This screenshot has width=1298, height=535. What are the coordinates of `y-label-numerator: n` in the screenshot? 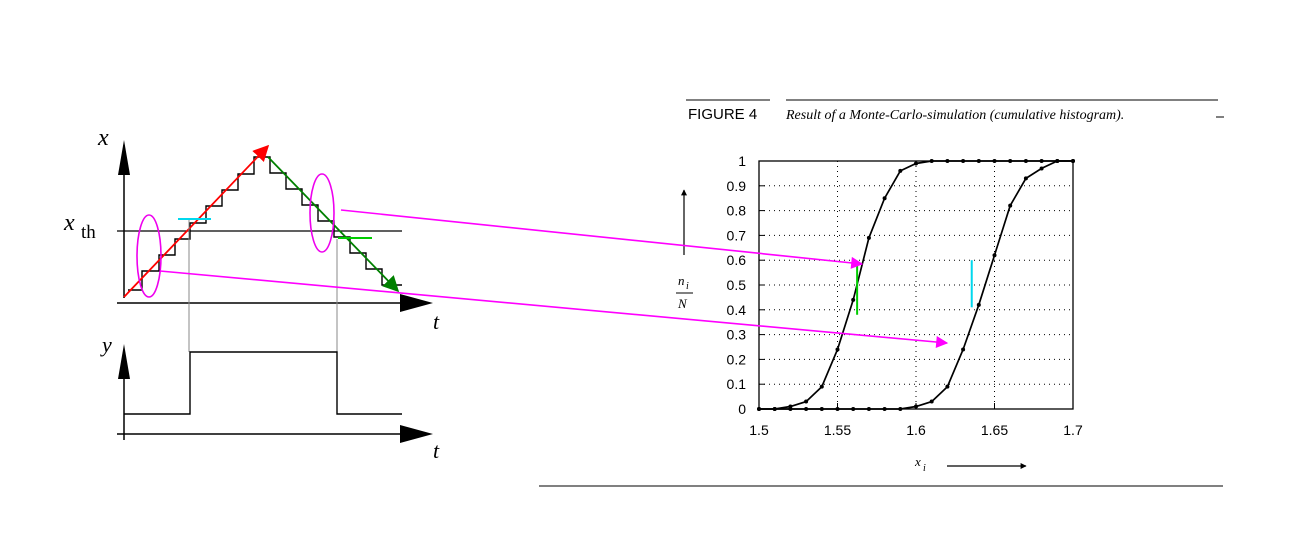 It's located at (681, 280).